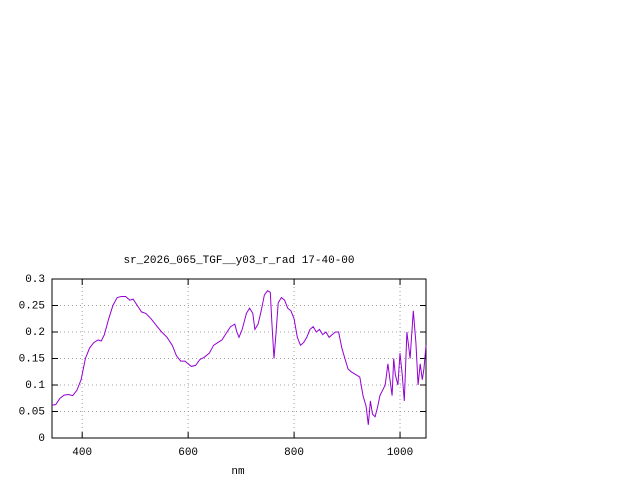  Describe the element at coordinates (238, 261) in the screenshot. I see `chart-title: sr_2026_065_TGF__y03_r_rad 17-40-00` at that location.